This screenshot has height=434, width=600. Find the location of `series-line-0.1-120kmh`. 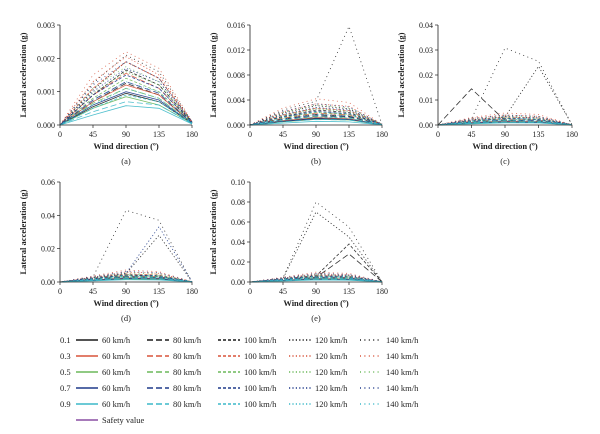

series-line-0.1-120kmh is located at coordinates (316, 247).